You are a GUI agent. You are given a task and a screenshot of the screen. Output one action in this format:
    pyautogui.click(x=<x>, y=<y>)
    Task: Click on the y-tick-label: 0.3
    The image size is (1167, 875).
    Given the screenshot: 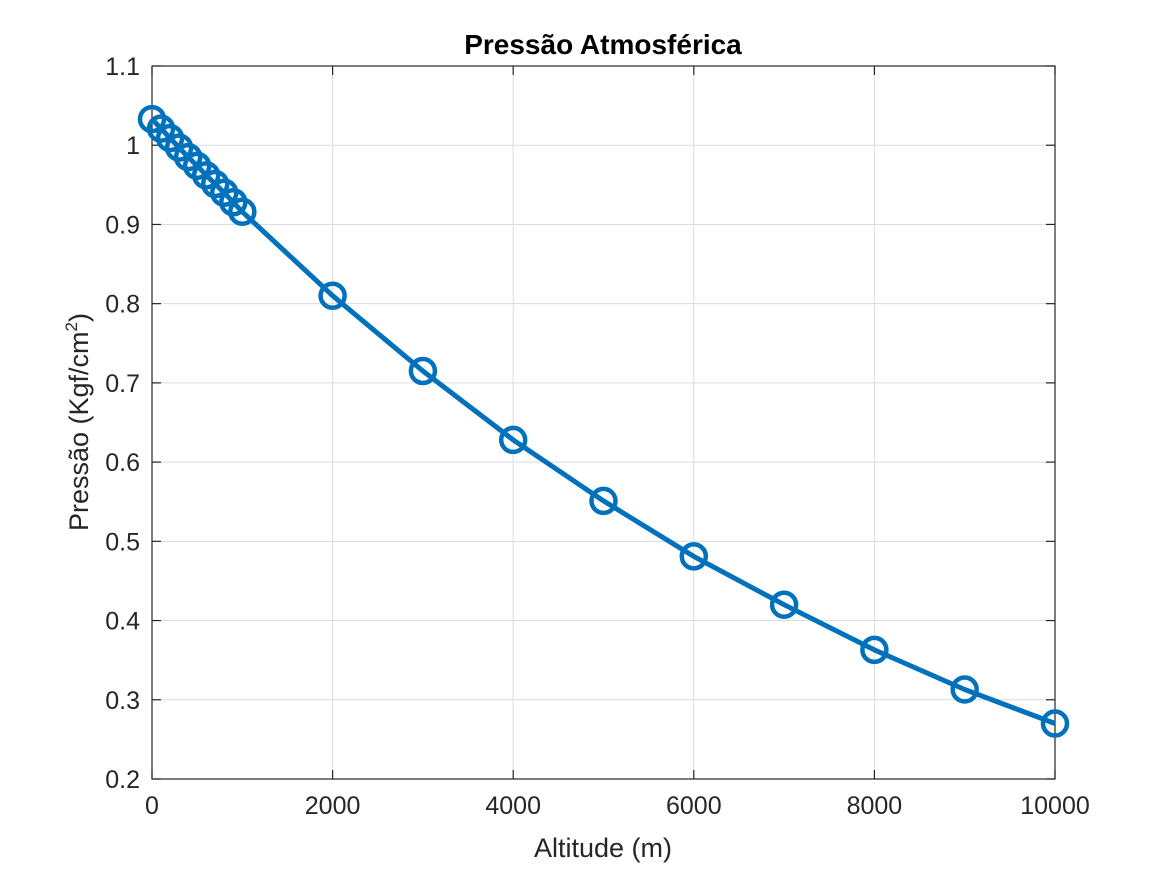 What is the action you would take?
    pyautogui.click(x=122, y=701)
    